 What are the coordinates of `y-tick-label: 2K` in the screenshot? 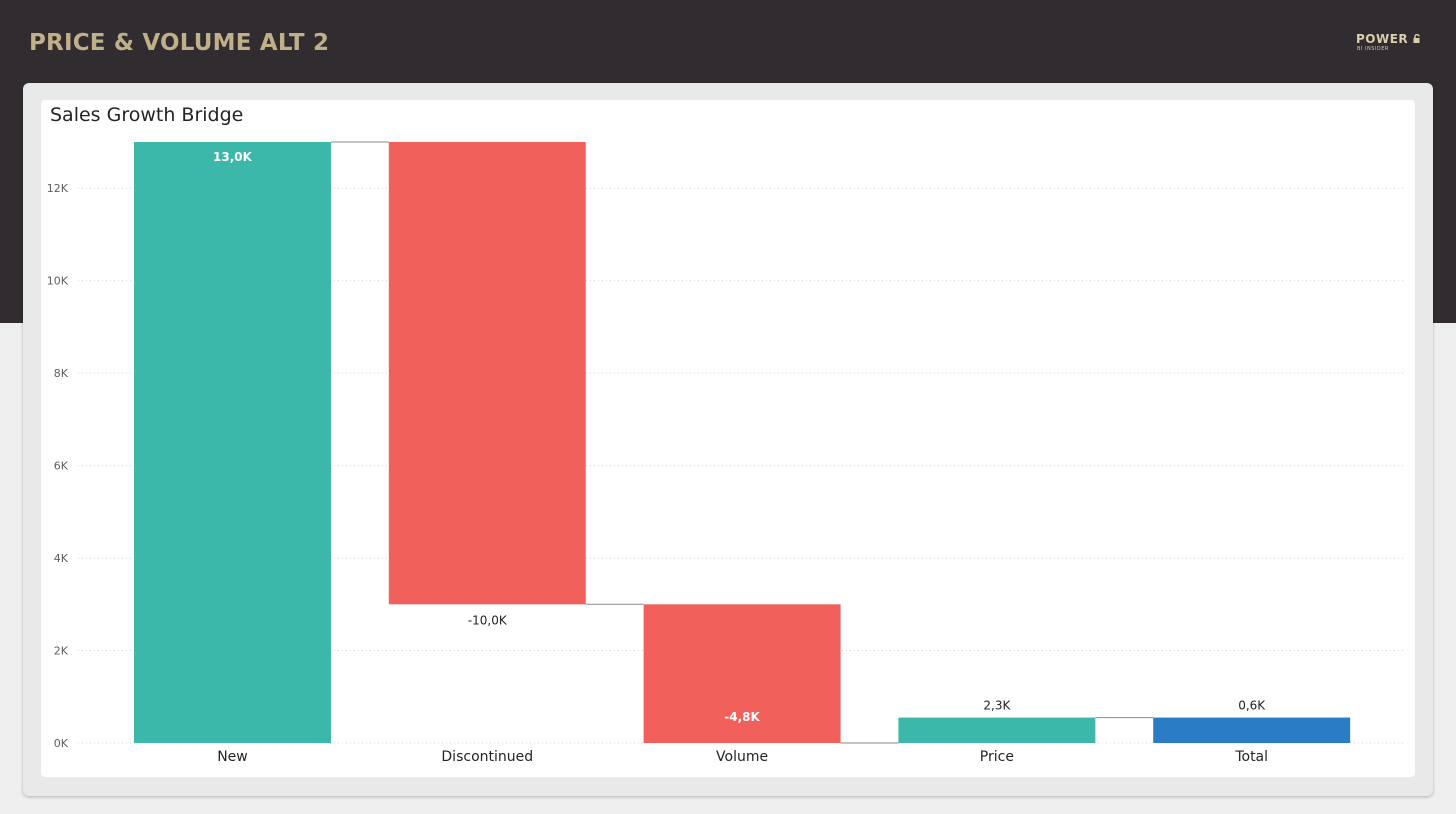 It's located at (61, 651).